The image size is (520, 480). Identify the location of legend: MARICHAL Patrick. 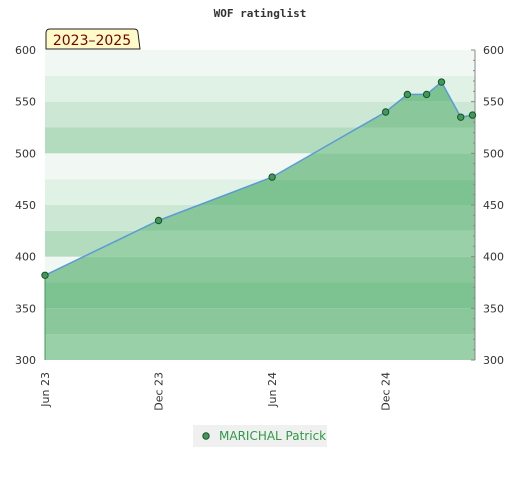
(260, 436).